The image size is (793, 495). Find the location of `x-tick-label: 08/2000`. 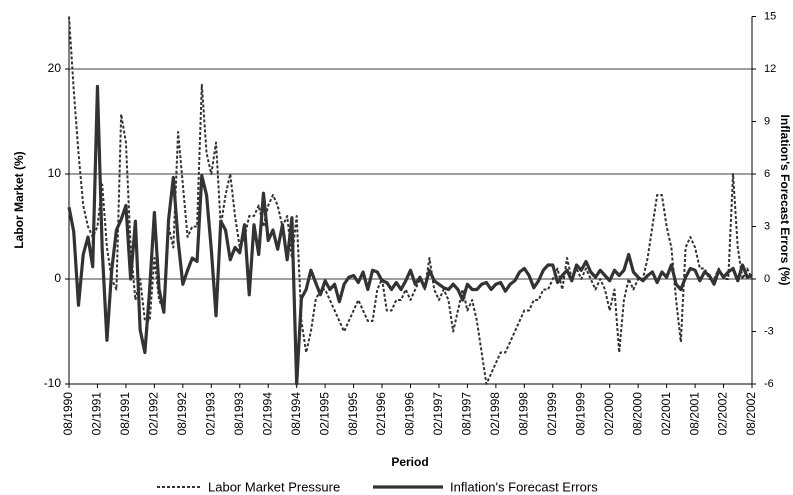

x-tick-label: 08/2000 is located at coordinates (637, 414).